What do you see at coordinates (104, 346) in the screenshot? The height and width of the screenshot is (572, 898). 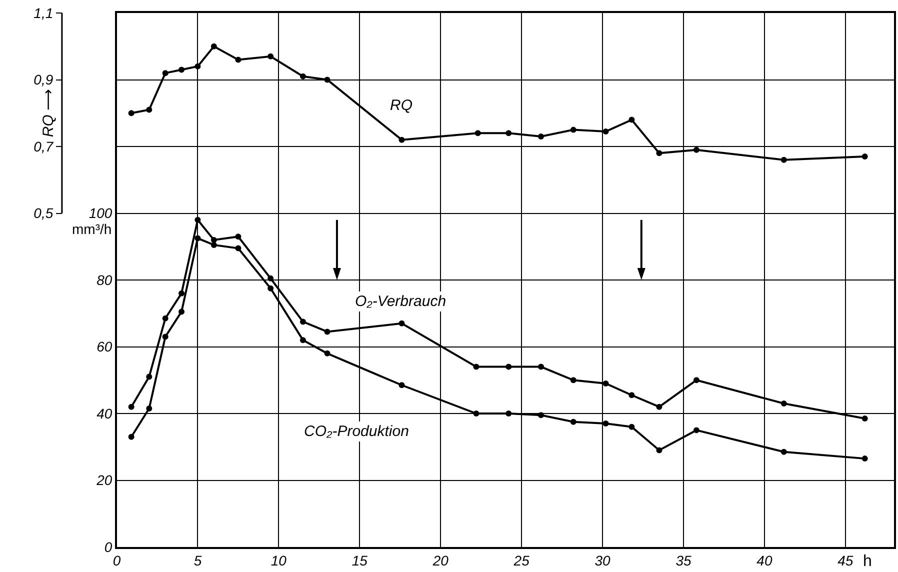 I see `y-tick-label: 60` at bounding box center [104, 346].